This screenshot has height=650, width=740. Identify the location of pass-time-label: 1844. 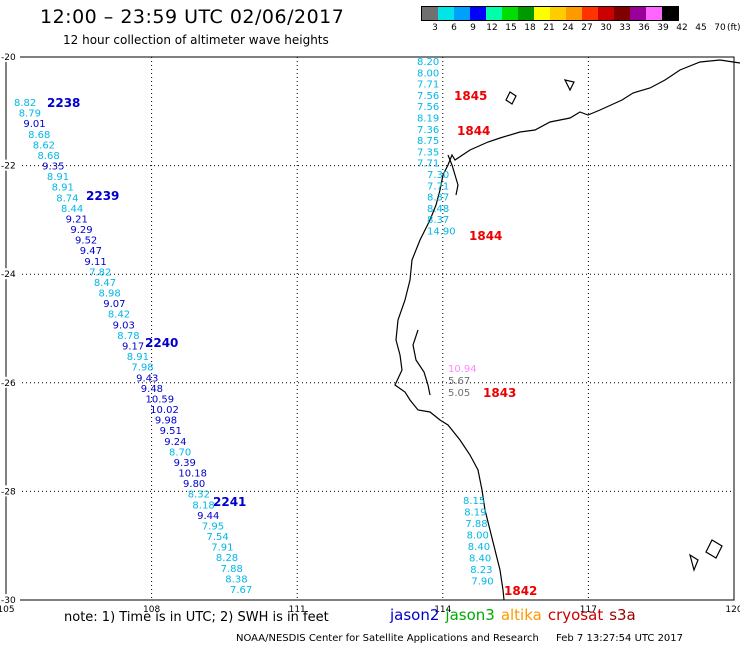
(485, 236).